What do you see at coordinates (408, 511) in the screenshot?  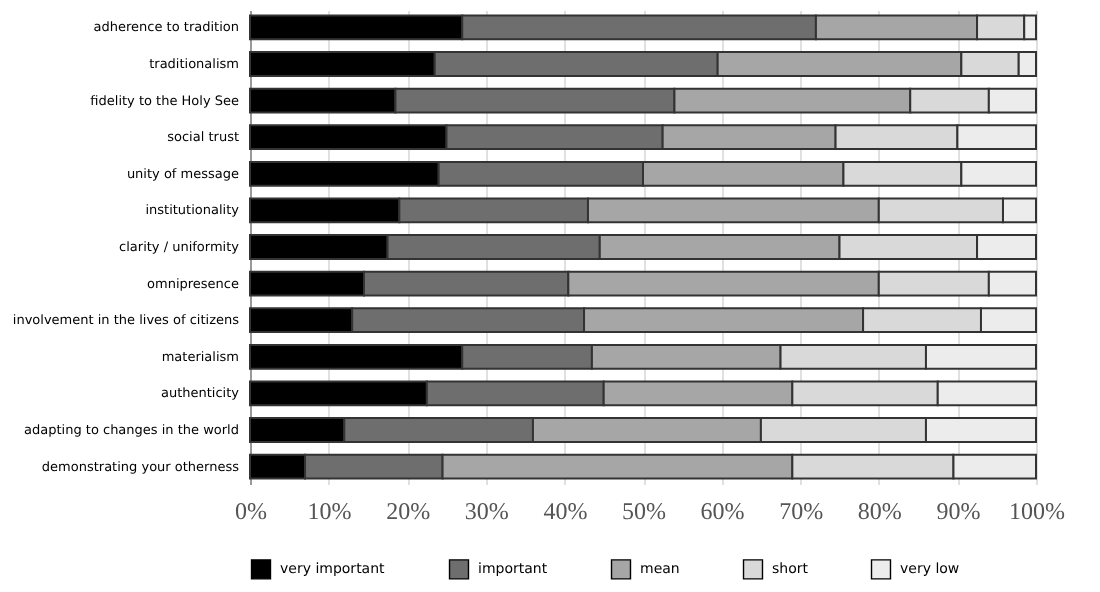 I see `x-tick-label: 20%` at bounding box center [408, 511].